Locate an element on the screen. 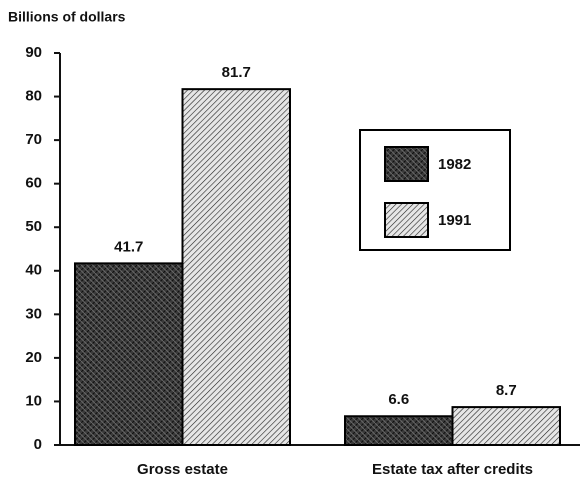 The image size is (585, 480). y-tick-label: 70 is located at coordinates (33, 139).